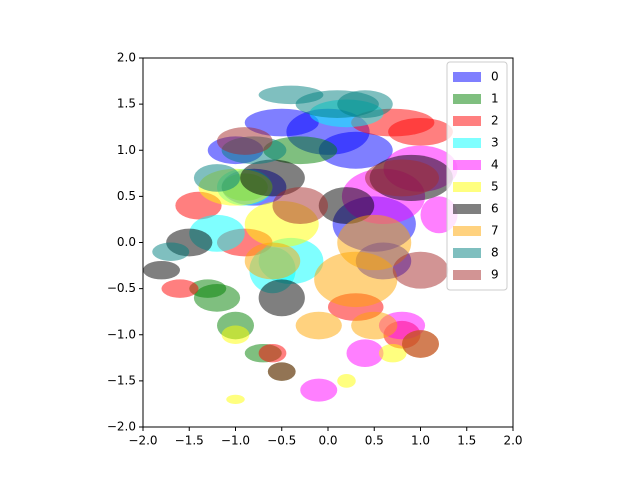 The image size is (640, 484). Describe the element at coordinates (495, 275) in the screenshot. I see `legend-label: 9` at that location.